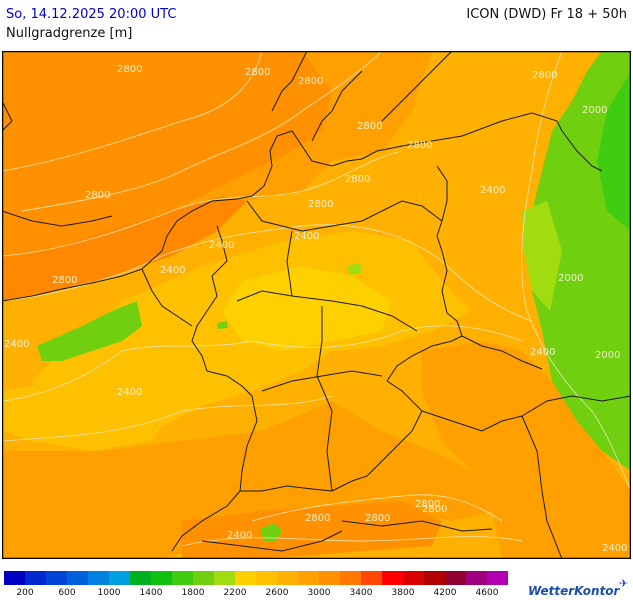 Image resolution: width=633 pixels, height=600 pixels. Describe the element at coordinates (25, 593) in the screenshot. I see `legend-tick-label: 200` at that location.